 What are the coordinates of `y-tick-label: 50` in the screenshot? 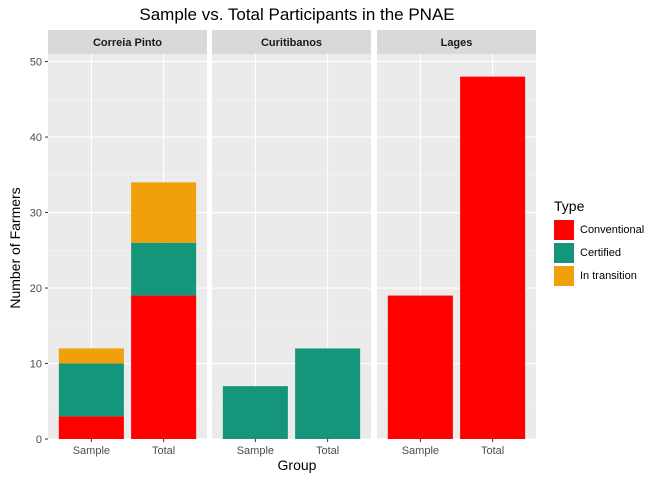 It's located at (36, 63).